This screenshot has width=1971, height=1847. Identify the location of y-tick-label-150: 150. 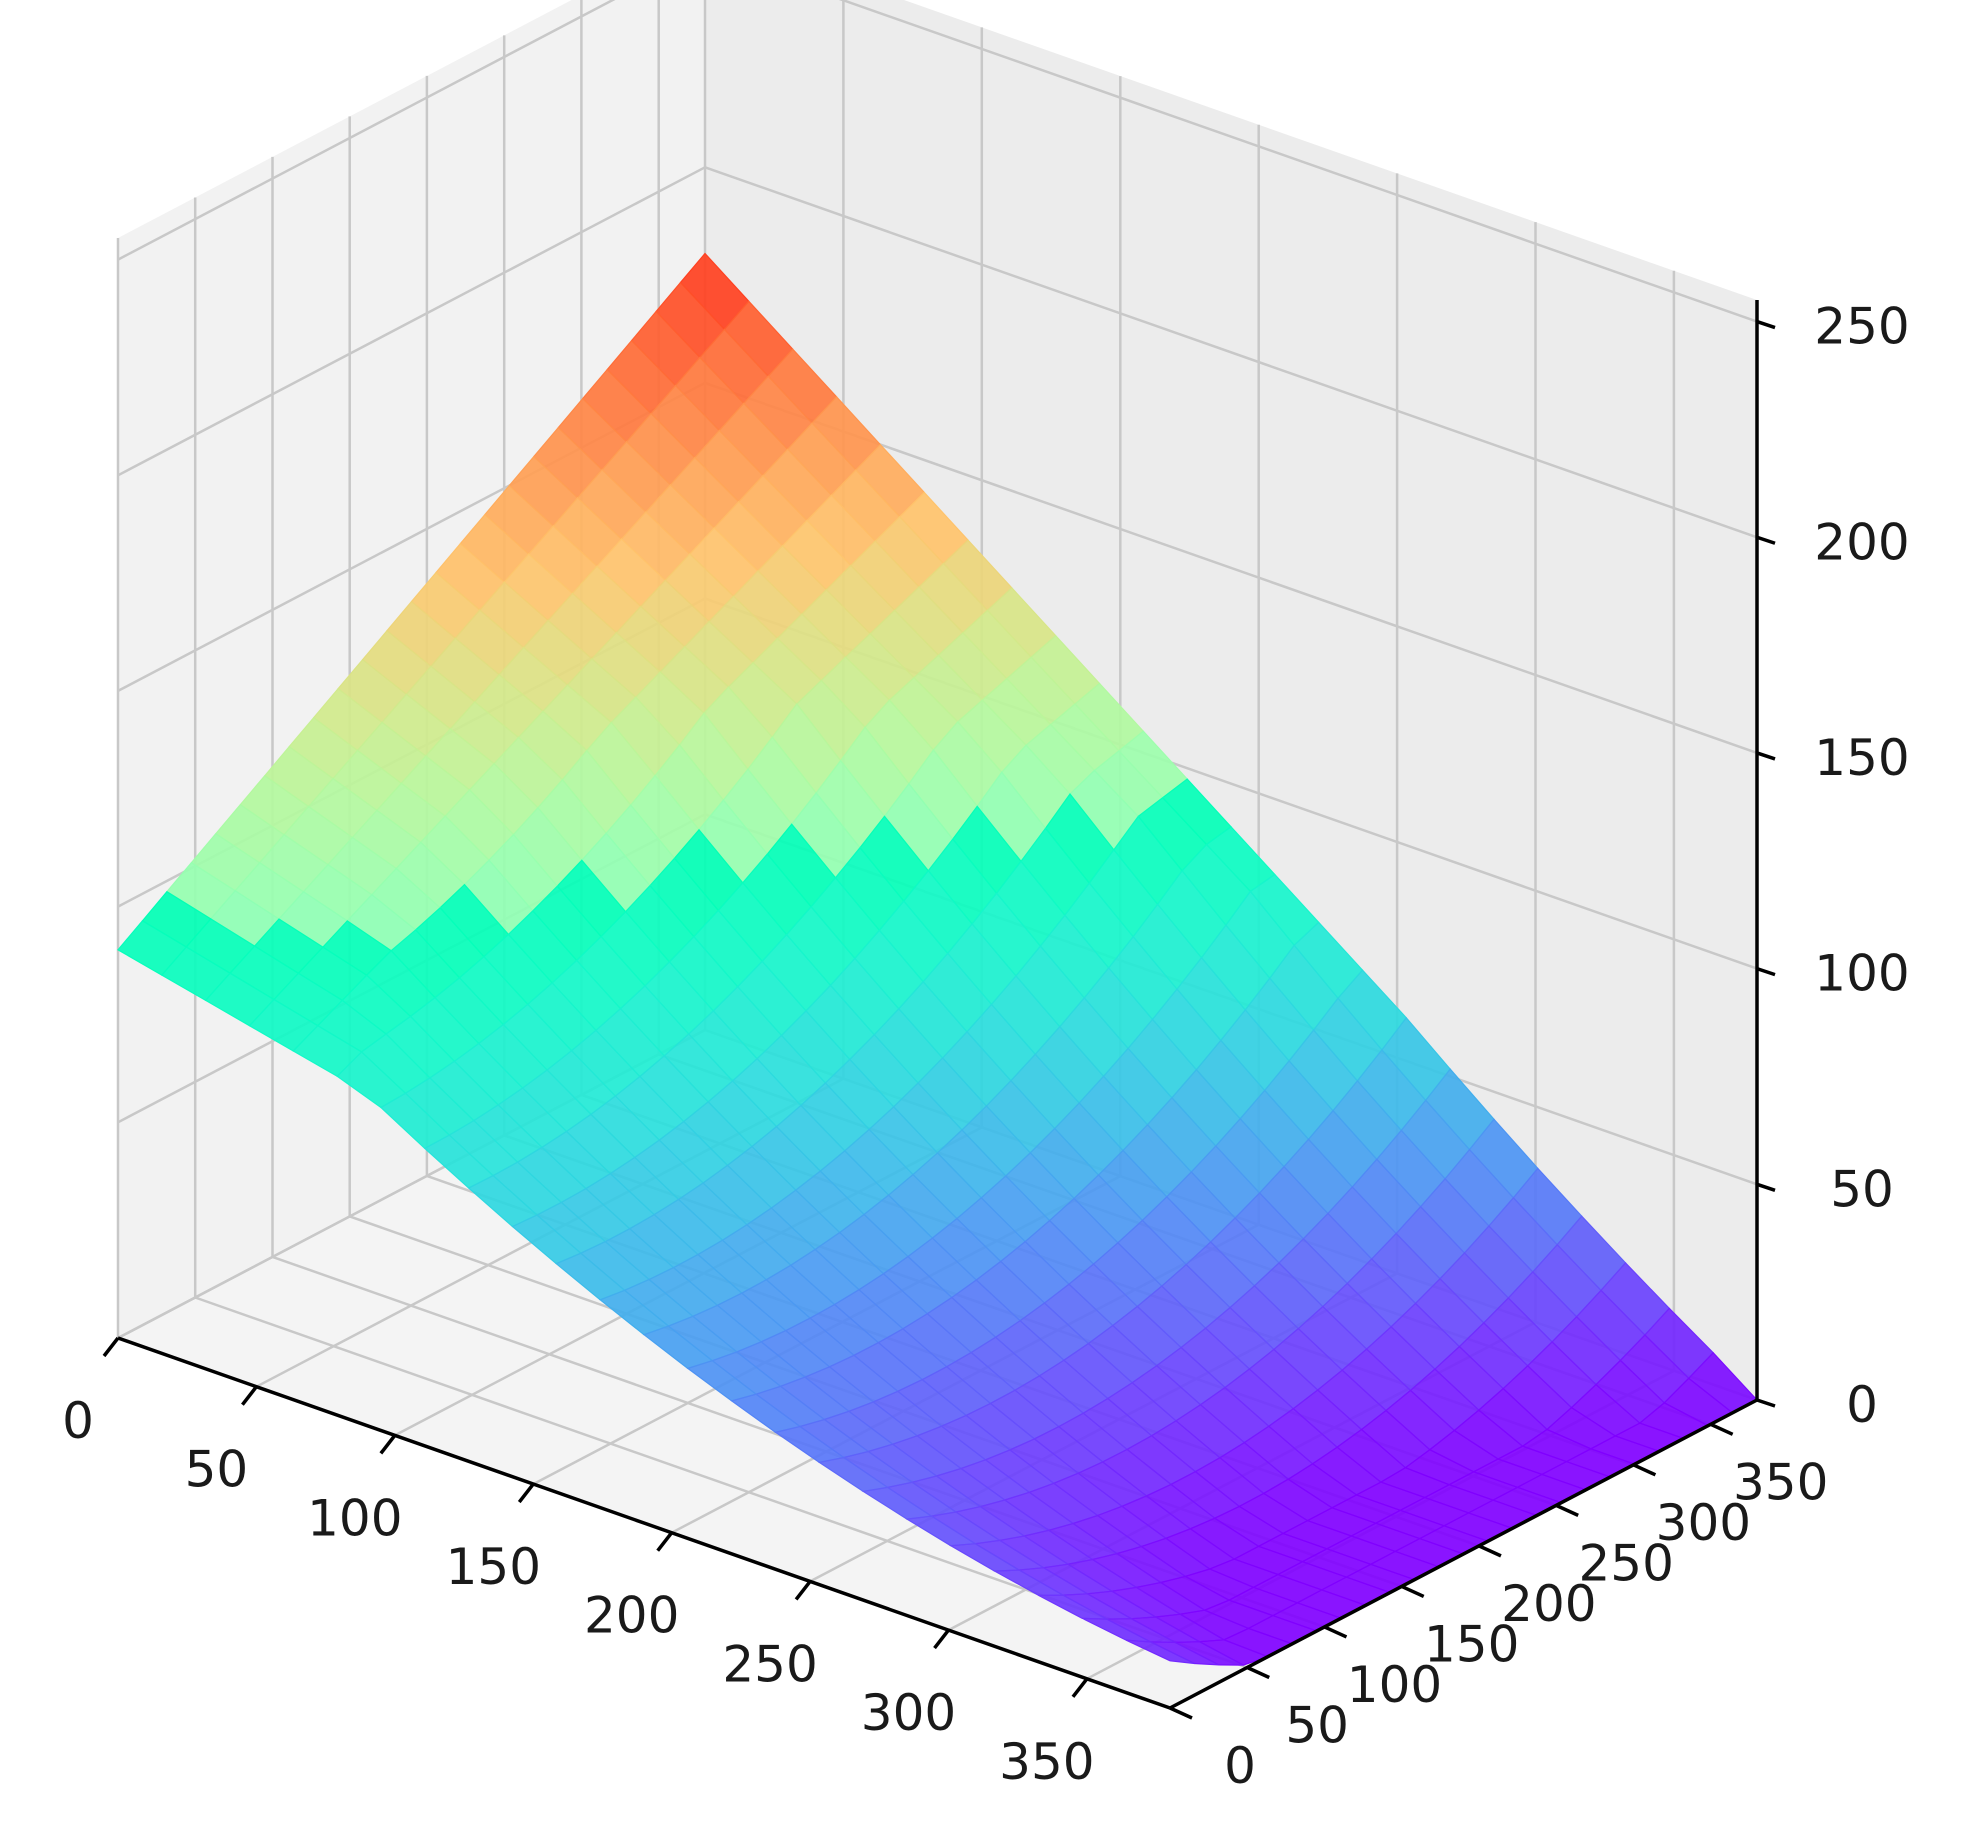
(1471, 1644).